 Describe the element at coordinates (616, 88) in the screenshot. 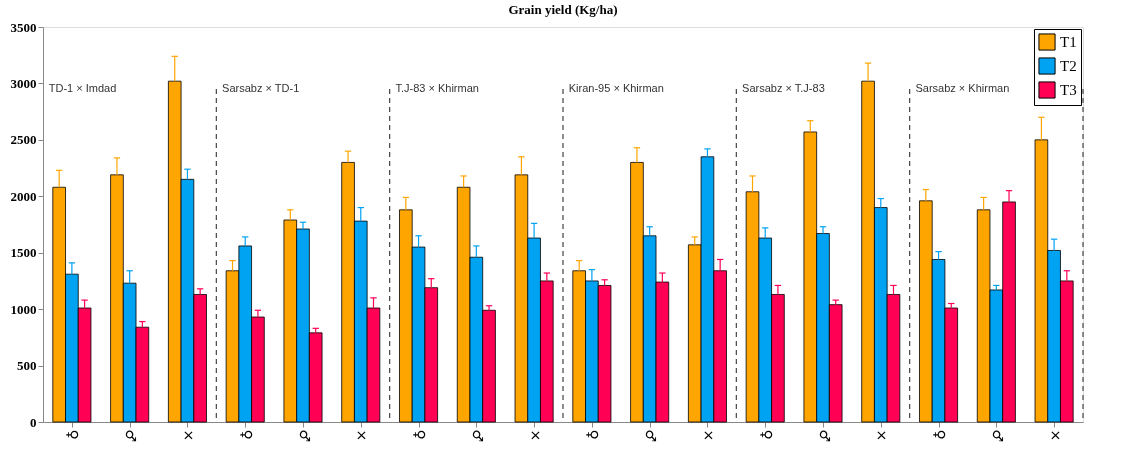

I see `annotation: Kiran-95 × Khirman` at that location.